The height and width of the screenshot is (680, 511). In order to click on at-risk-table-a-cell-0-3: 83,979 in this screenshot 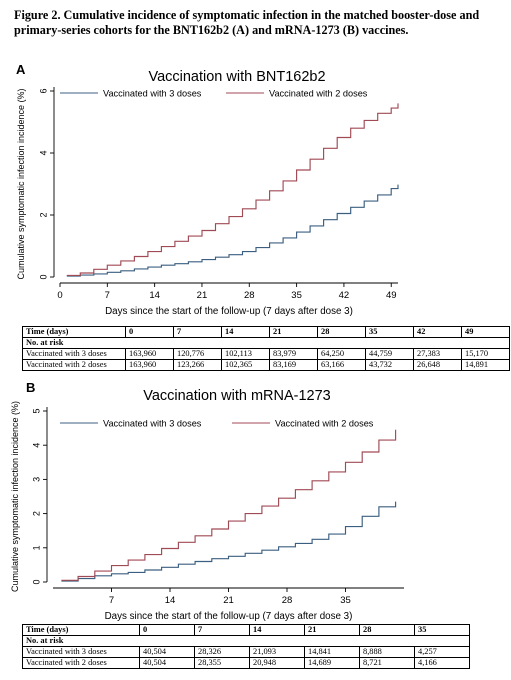, I will do `click(293, 354)`.